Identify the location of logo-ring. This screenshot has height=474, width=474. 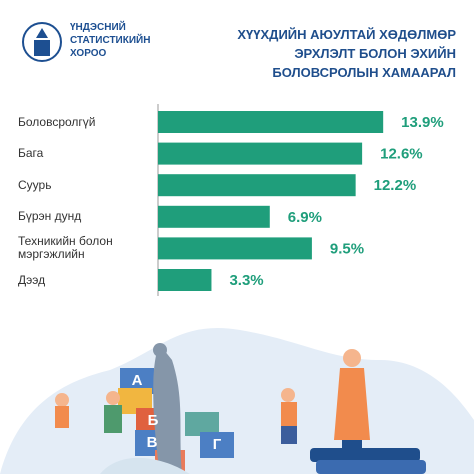
(42, 42).